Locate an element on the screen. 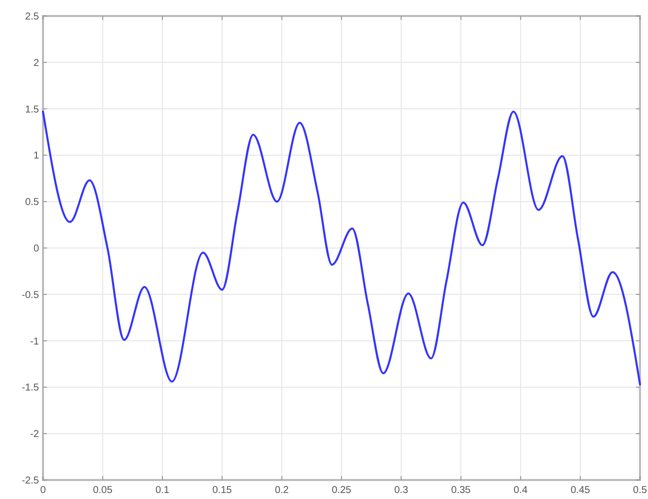 The height and width of the screenshot is (499, 648). x-tick-label: 0.05 is located at coordinates (102, 490).